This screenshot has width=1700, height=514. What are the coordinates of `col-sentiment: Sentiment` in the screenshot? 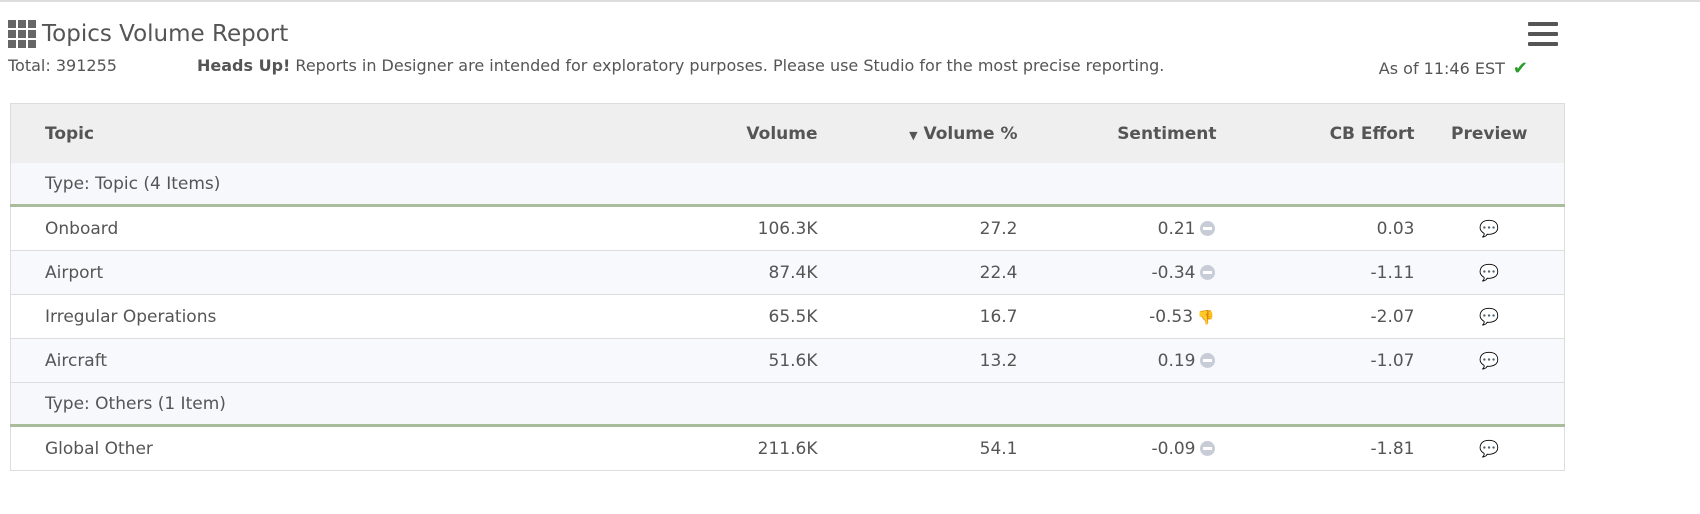 It's located at (1117, 133).